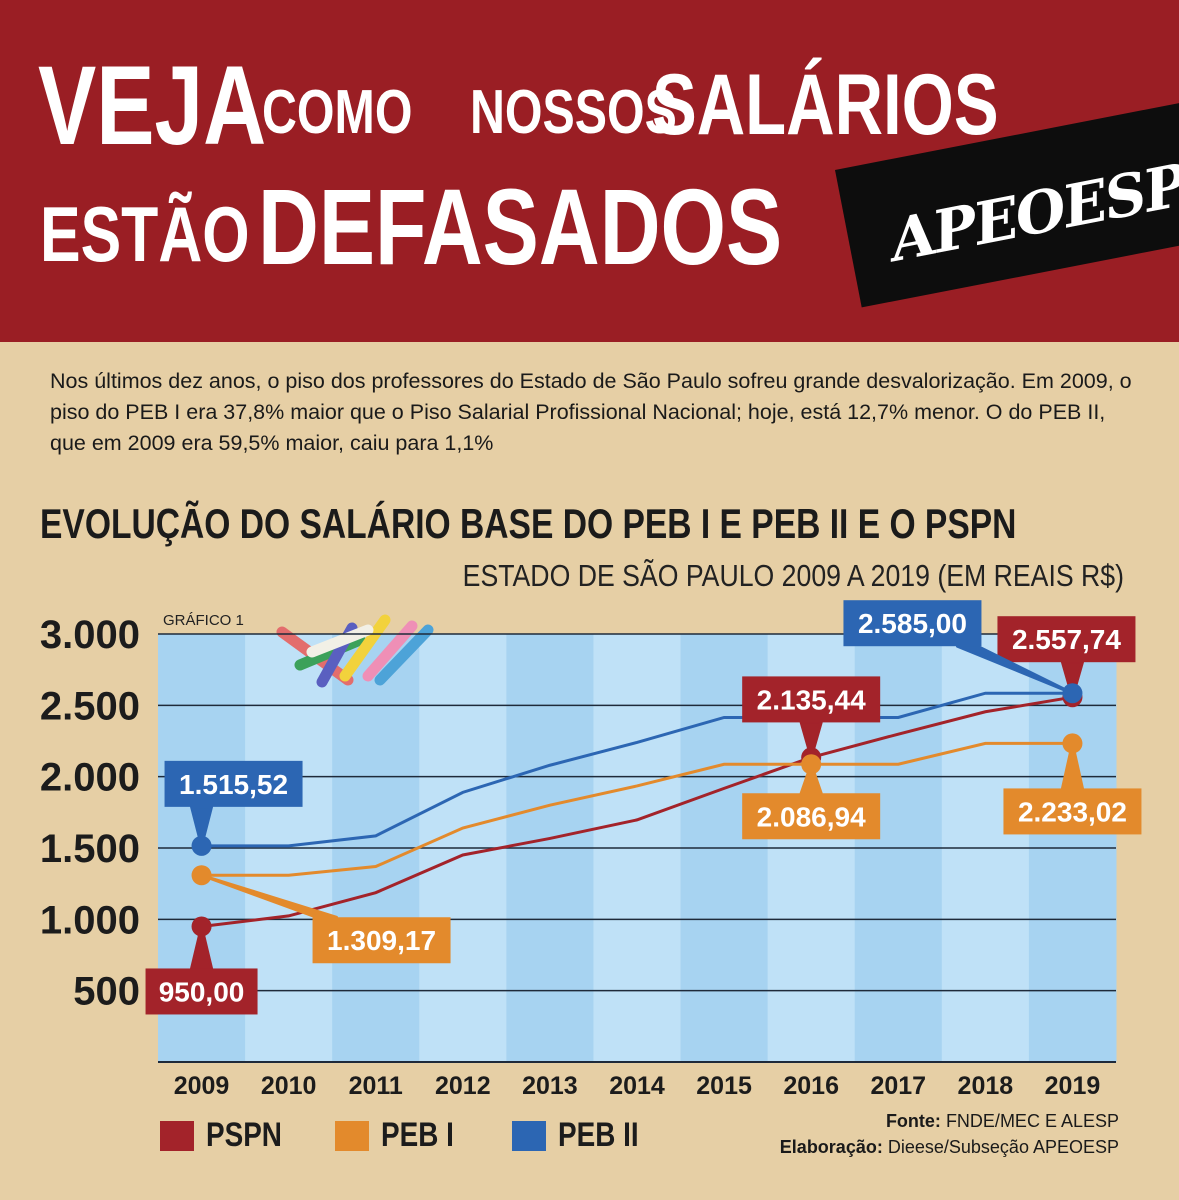  I want to click on x-tick-label: 2015, so click(724, 1086).